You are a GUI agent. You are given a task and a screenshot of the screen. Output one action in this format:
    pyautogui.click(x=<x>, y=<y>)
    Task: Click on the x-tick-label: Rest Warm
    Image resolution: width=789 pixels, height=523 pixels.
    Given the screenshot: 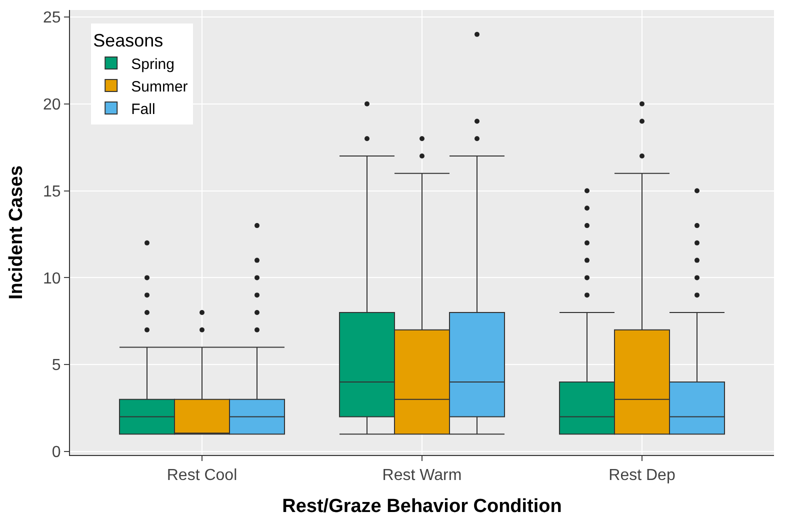 What is the action you would take?
    pyautogui.click(x=422, y=475)
    